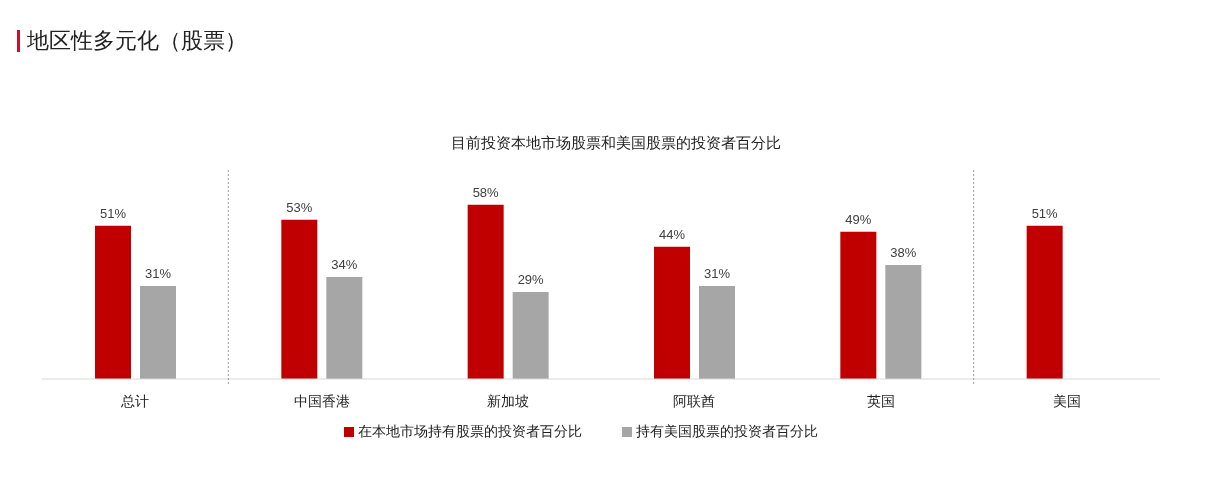 The image size is (1218, 489). I want to click on legend-label: 持有美国股票的投资者百分比, so click(727, 431).